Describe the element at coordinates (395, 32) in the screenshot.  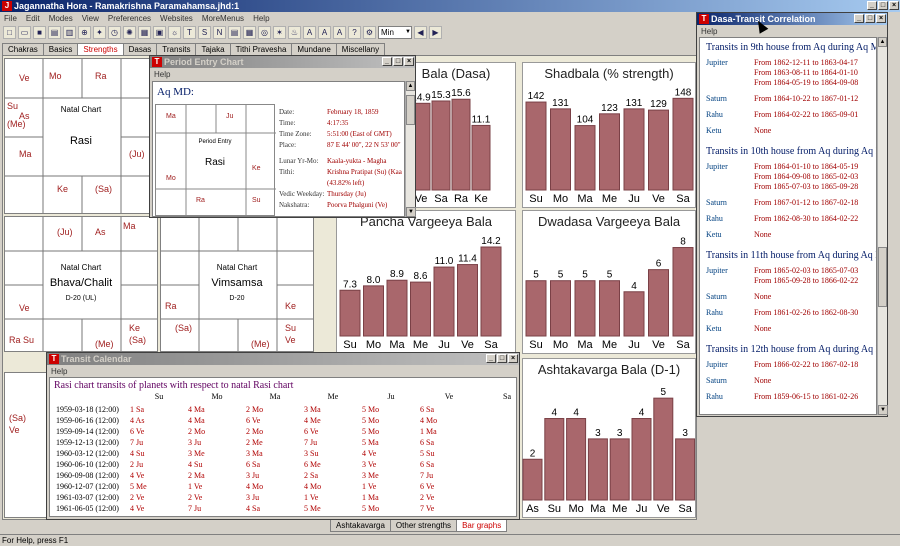
I see `mode-select: Min ▼` at that location.